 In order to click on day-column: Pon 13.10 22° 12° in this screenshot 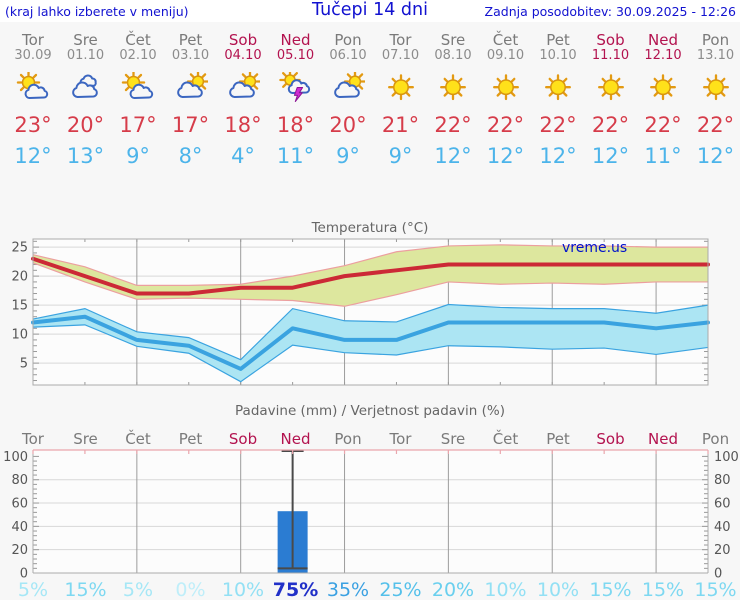, I will do `click(714, 100)`.